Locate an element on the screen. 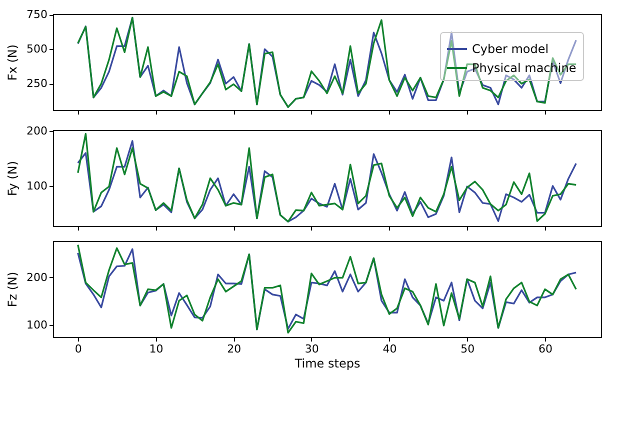 The width and height of the screenshot is (633, 427). x-axis-title: Time steps is located at coordinates (327, 363).